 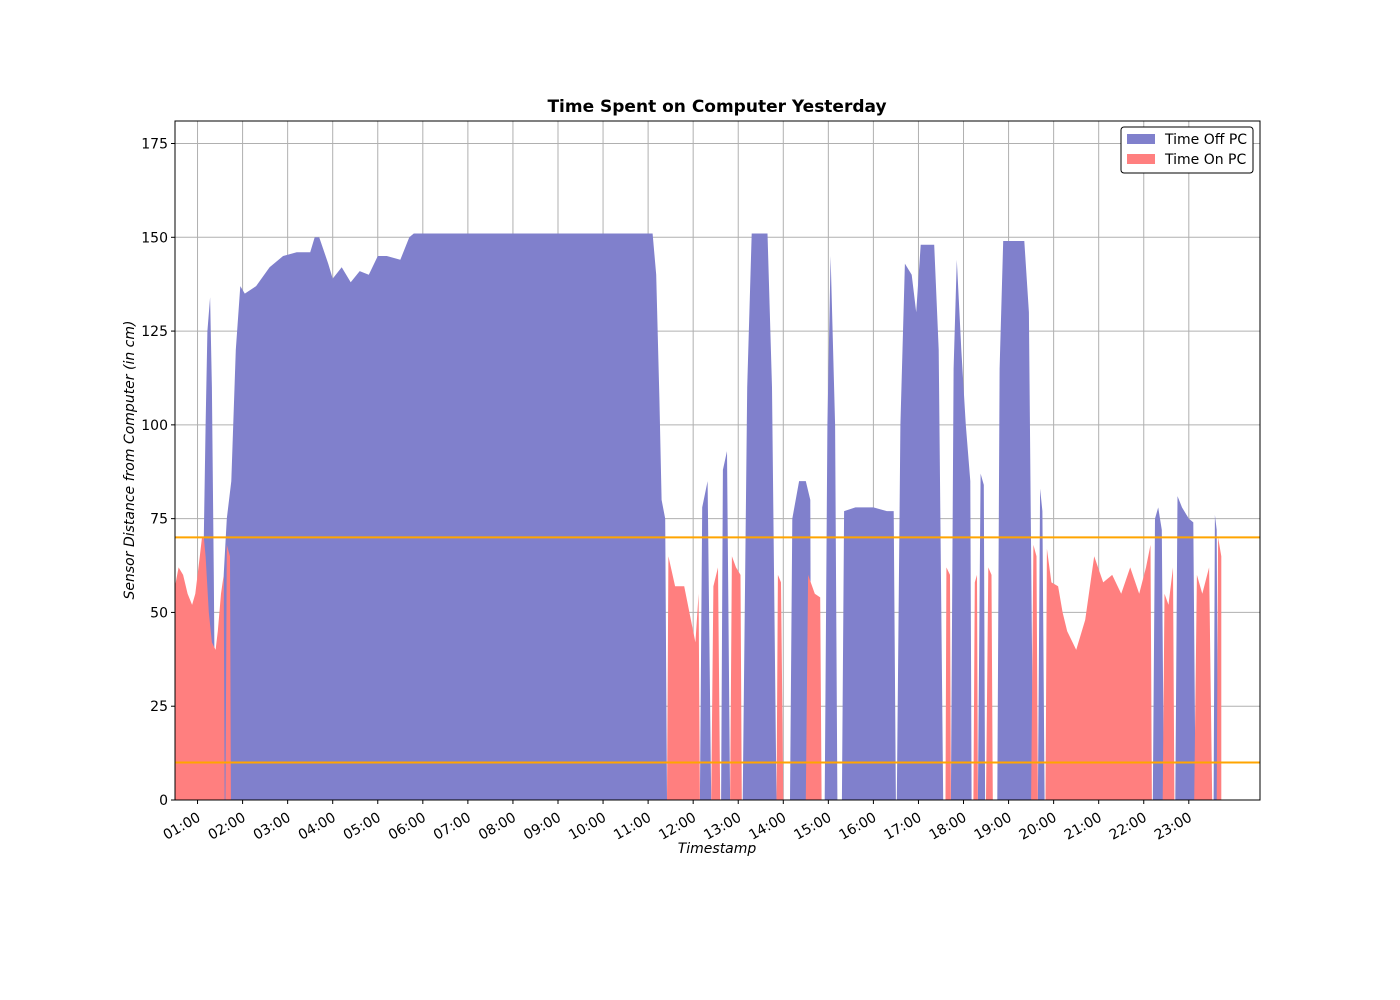 I want to click on x-tick-label: 11:00, so click(x=632, y=827).